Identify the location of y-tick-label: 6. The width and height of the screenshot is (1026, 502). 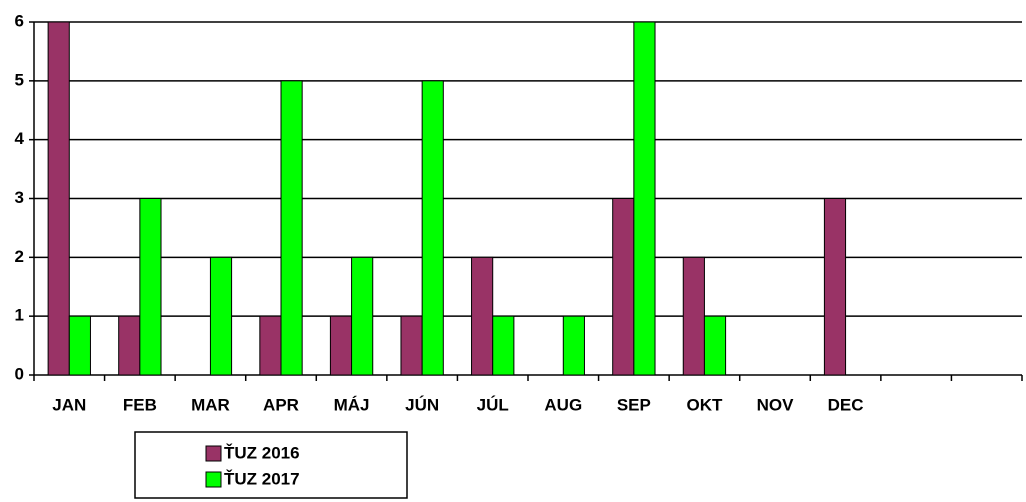
(19, 20).